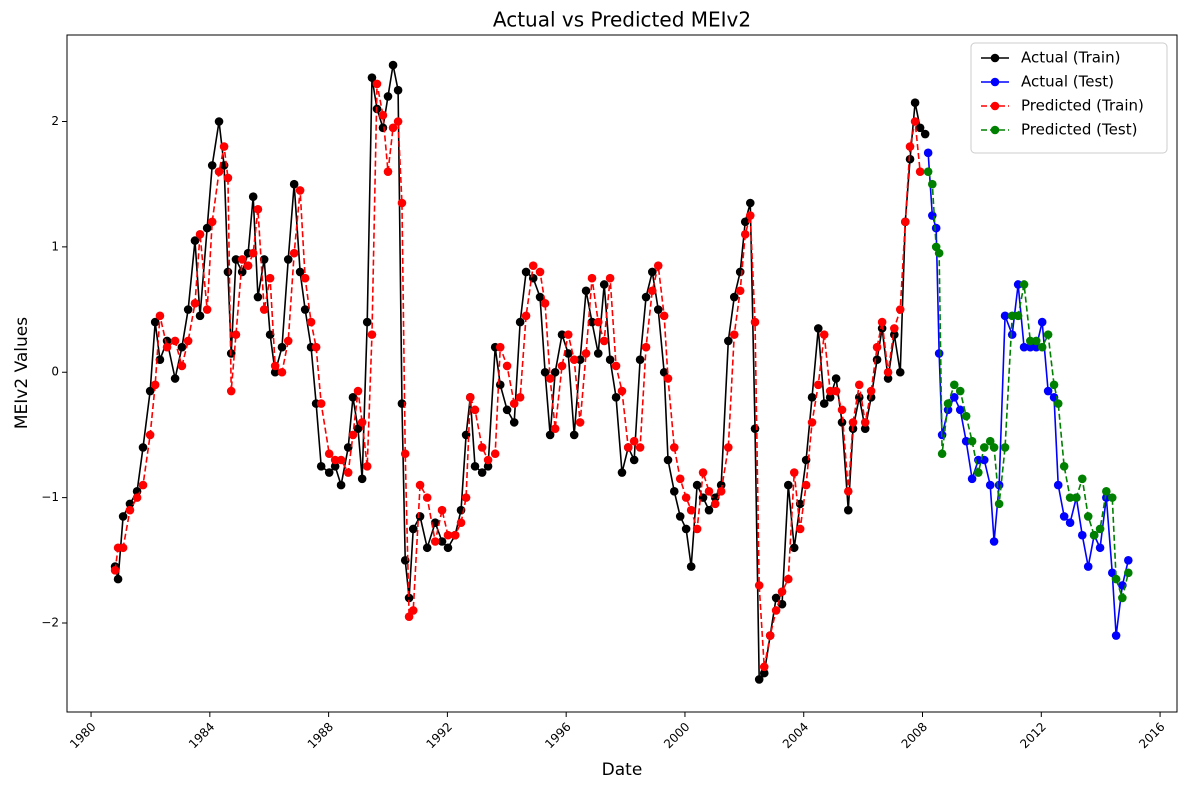 The width and height of the screenshot is (1189, 794). I want to click on legend-marker, so click(995, 58).